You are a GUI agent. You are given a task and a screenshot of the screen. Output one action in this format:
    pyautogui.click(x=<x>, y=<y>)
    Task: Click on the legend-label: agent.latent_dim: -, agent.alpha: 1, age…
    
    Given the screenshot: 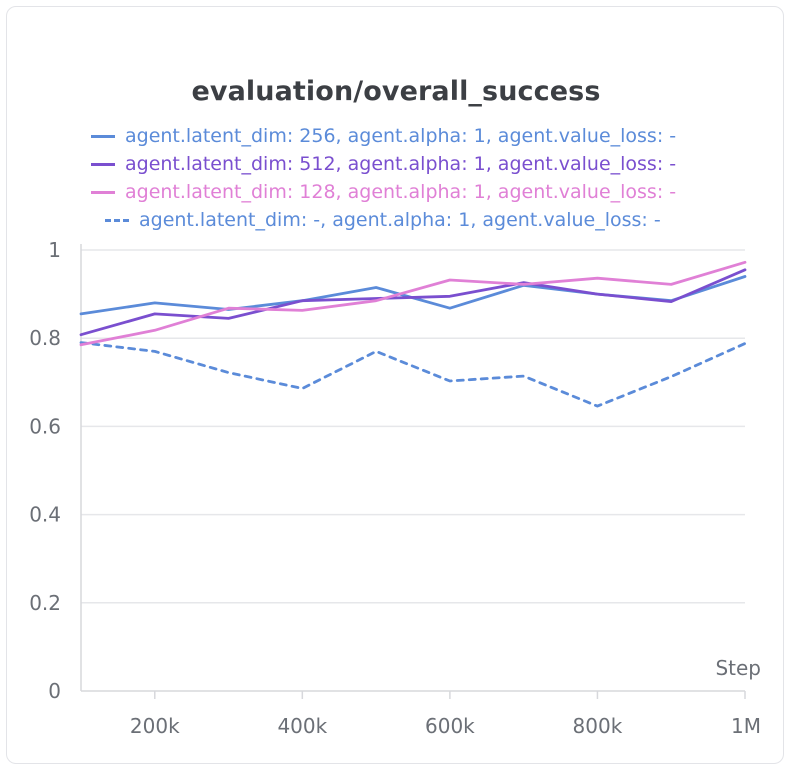 What is the action you would take?
    pyautogui.click(x=400, y=220)
    